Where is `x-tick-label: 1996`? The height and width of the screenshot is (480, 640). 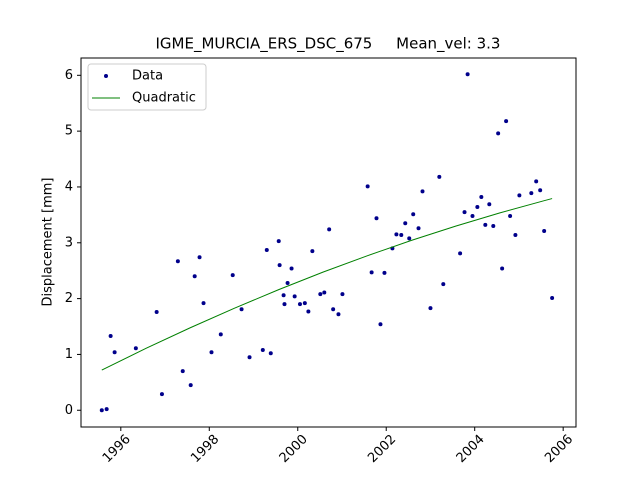
x-tick-label: 1996 is located at coordinates (117, 449).